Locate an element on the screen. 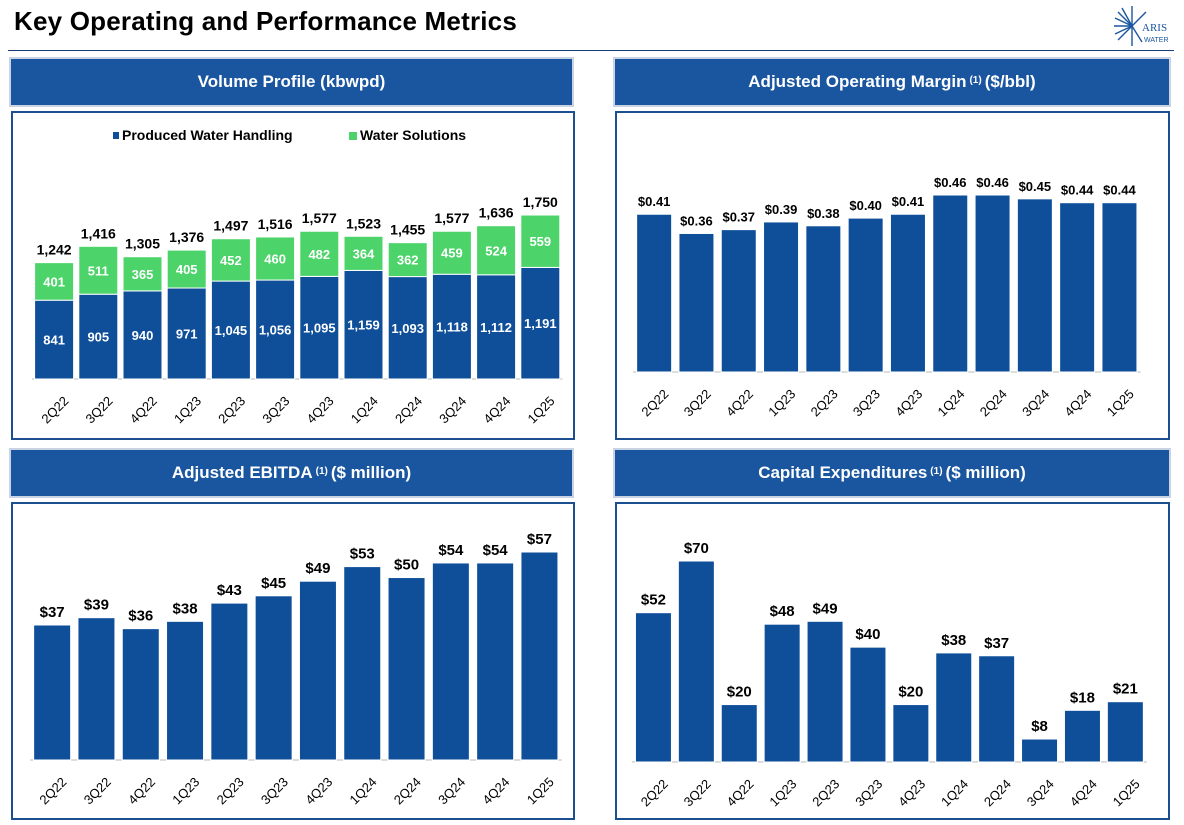 Image resolution: width=1184 pixels, height=825 pixels. legend-label-produced-water: Produced Water Handling is located at coordinates (207, 135).